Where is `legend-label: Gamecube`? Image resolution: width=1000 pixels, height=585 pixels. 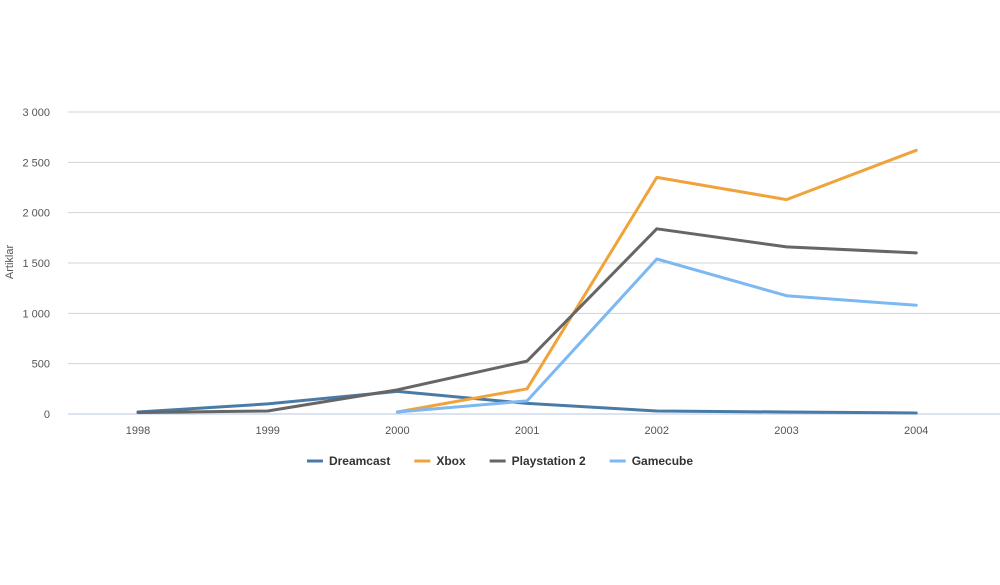 legend-label: Gamecube is located at coordinates (663, 461).